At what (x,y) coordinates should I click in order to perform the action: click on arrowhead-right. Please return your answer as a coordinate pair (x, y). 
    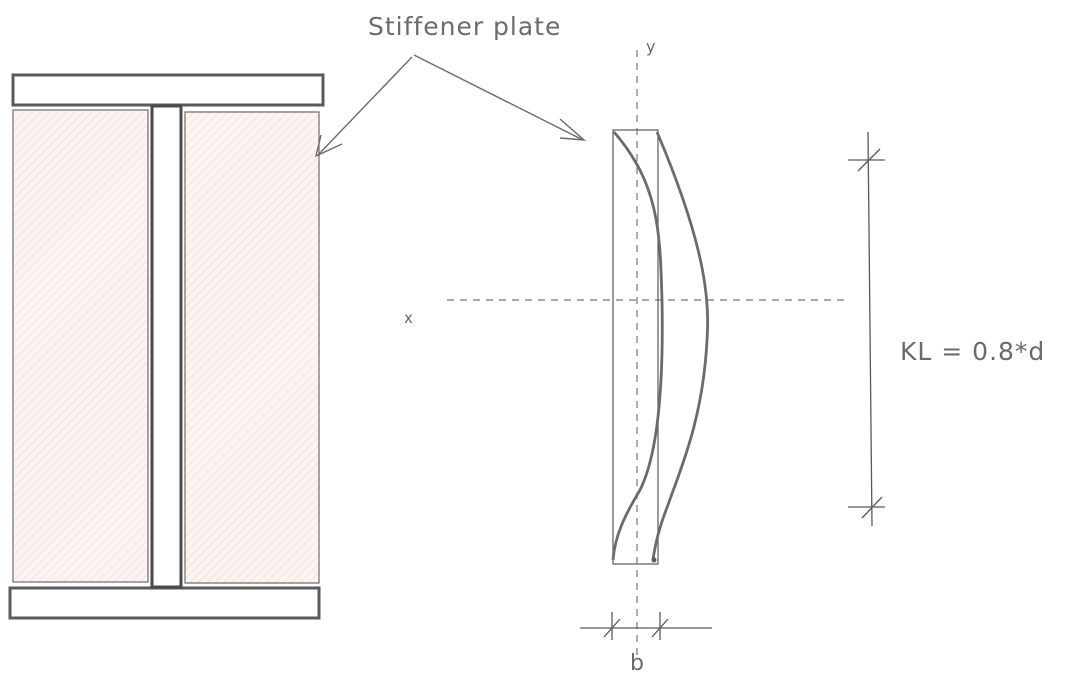
    Looking at the image, I should click on (573, 129).